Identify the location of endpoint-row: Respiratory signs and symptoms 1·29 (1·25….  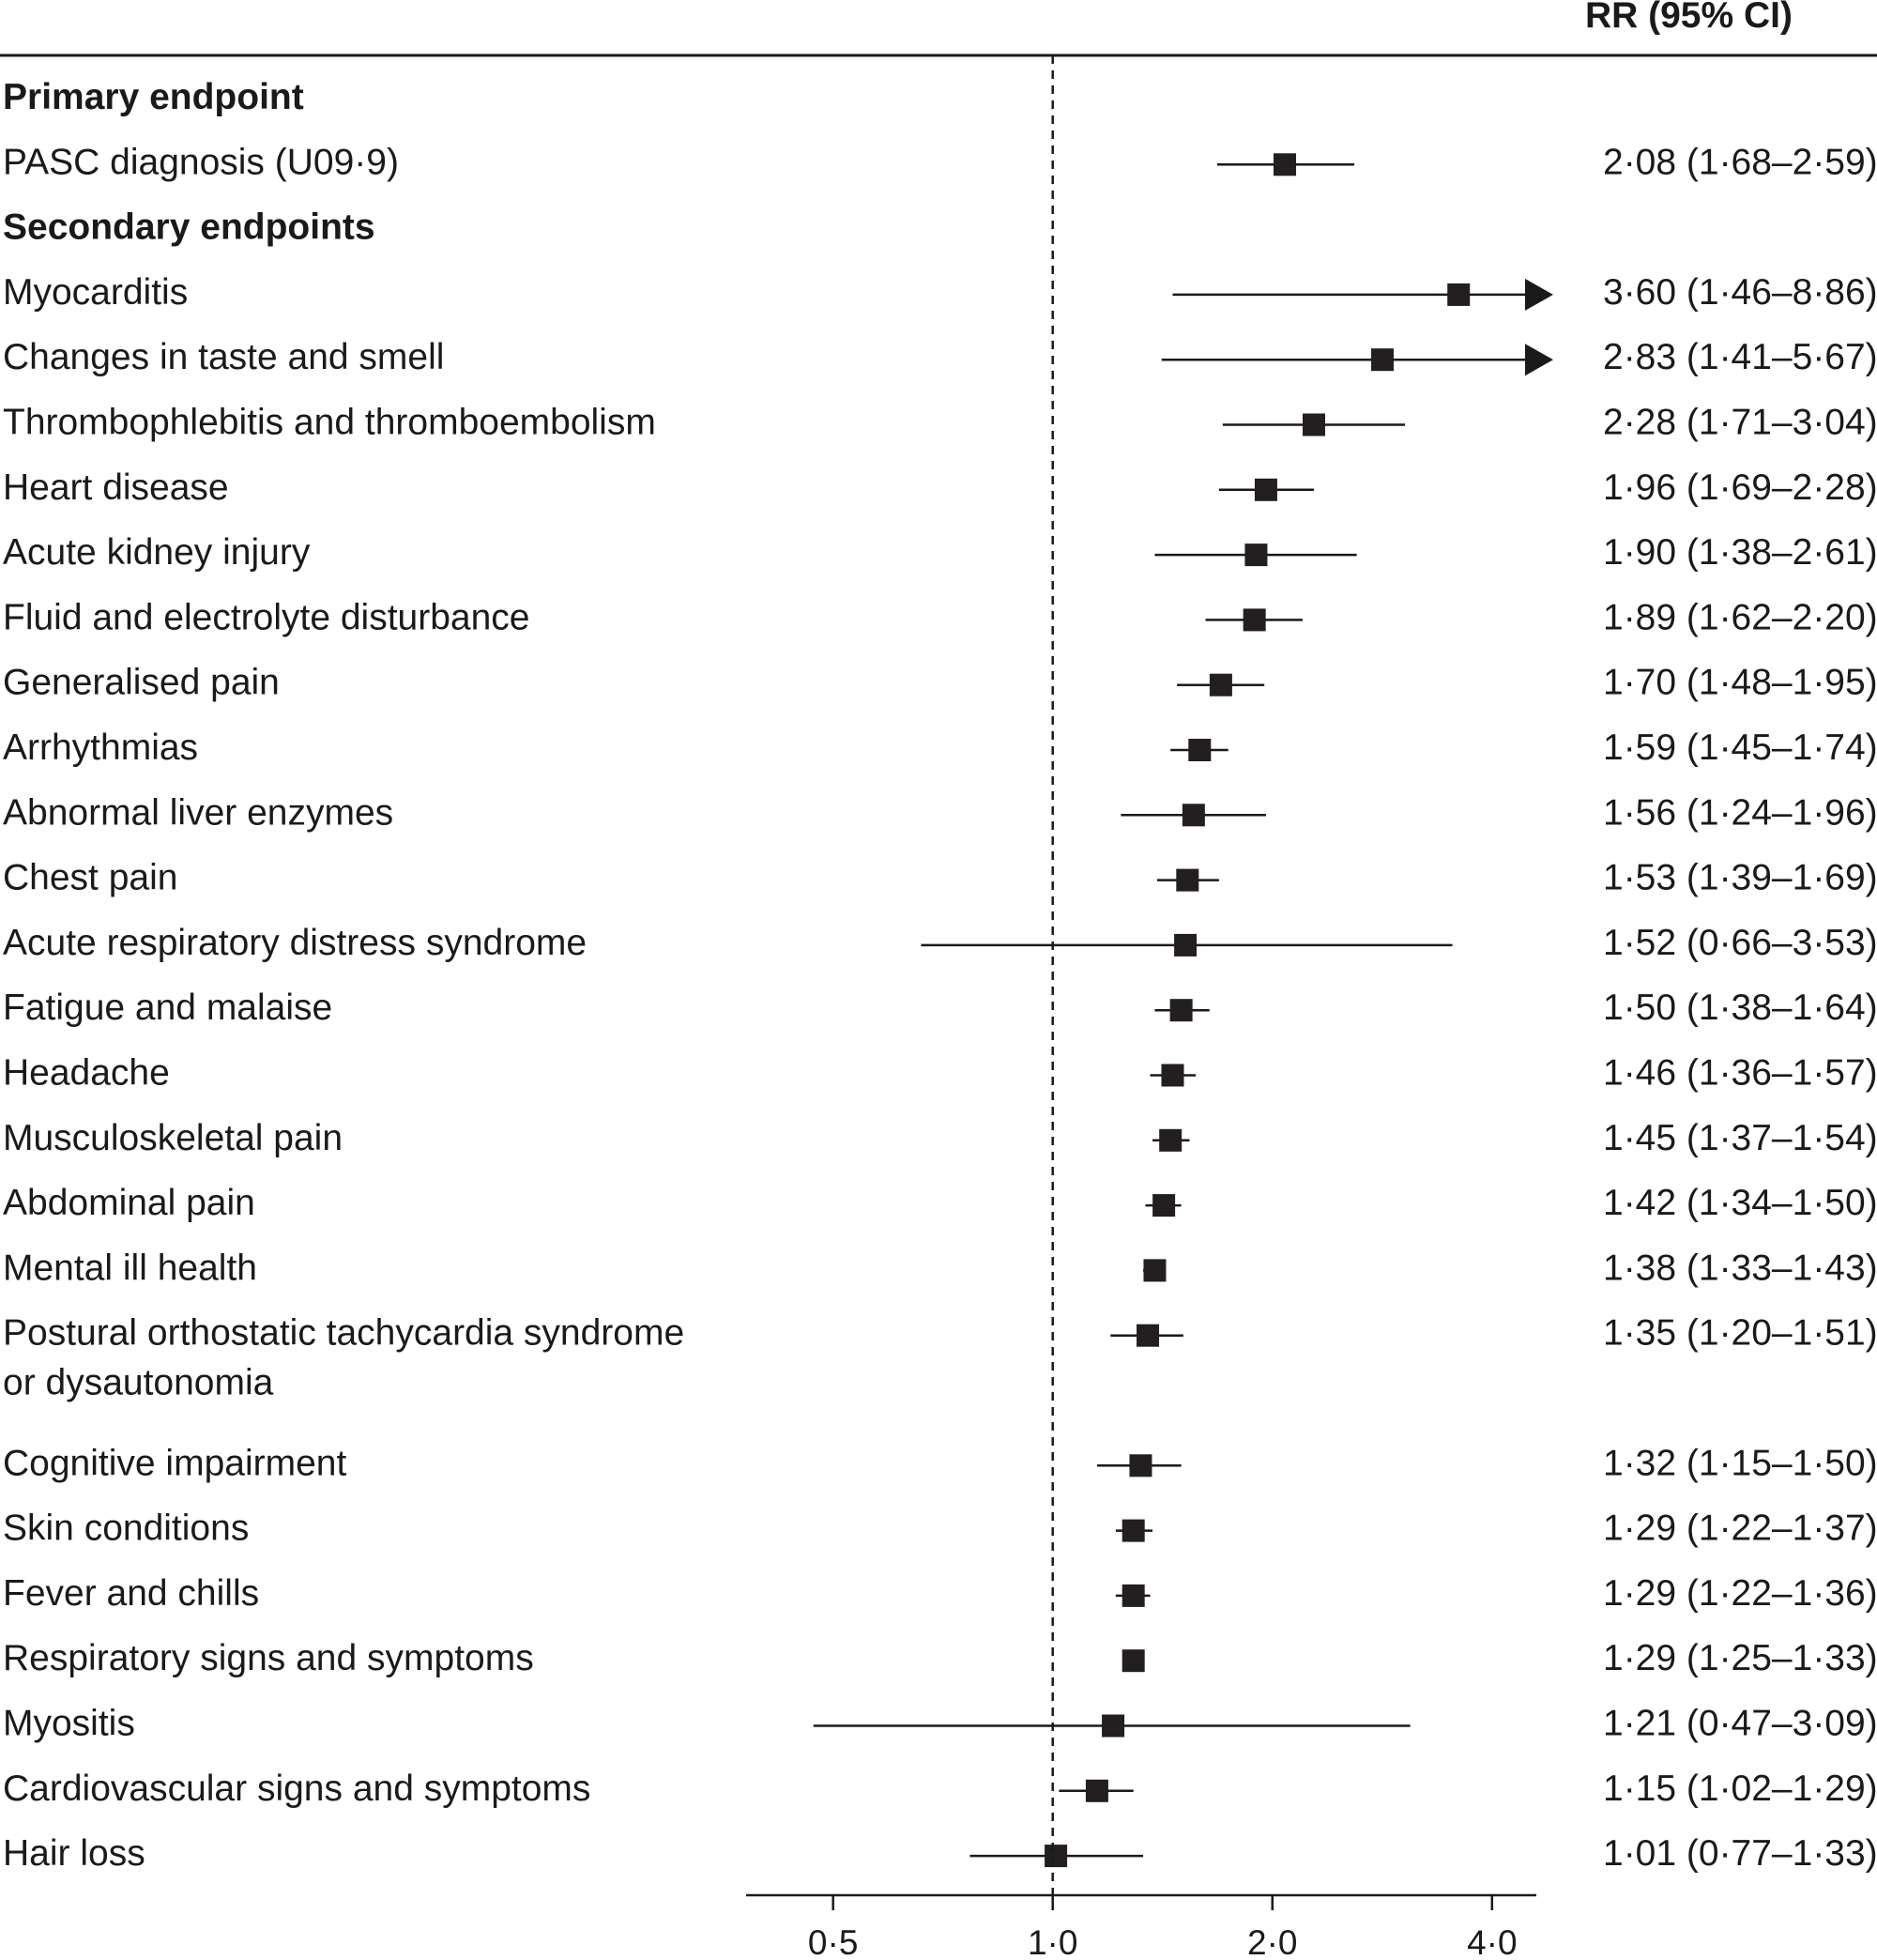
(940, 1658).